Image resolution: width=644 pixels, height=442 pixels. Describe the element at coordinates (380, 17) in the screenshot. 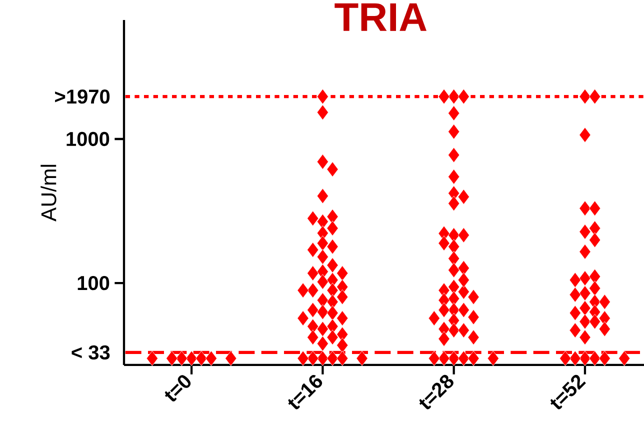

I see `chart-title: TRIA` at that location.